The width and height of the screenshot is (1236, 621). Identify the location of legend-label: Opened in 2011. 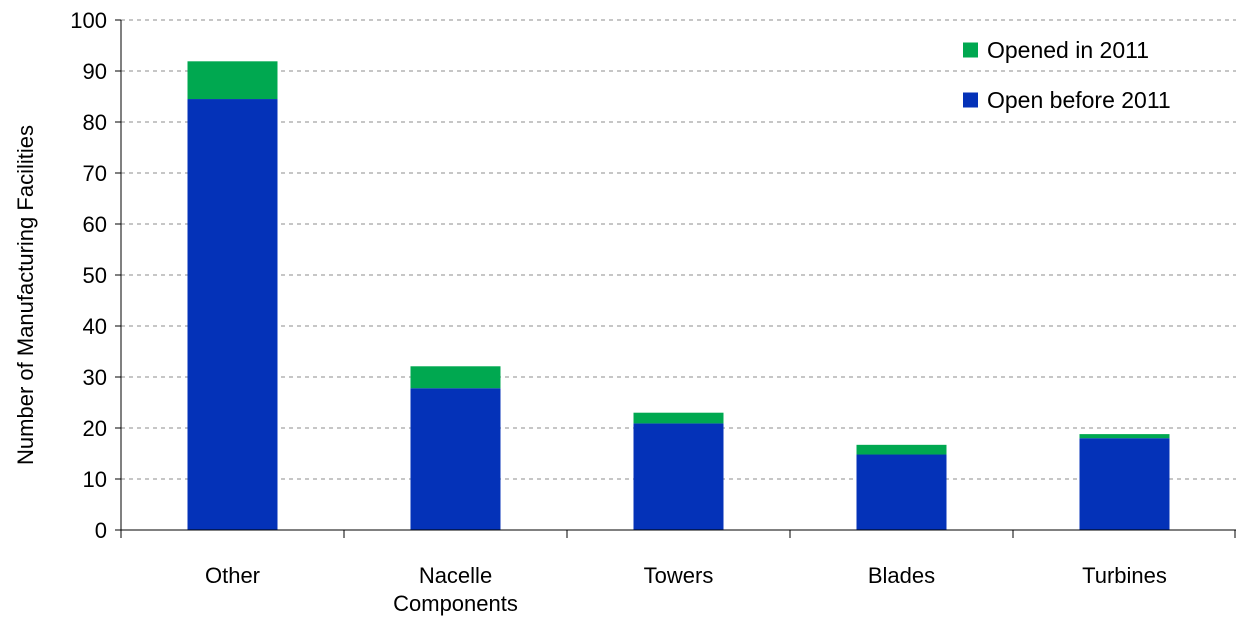
(1068, 50).